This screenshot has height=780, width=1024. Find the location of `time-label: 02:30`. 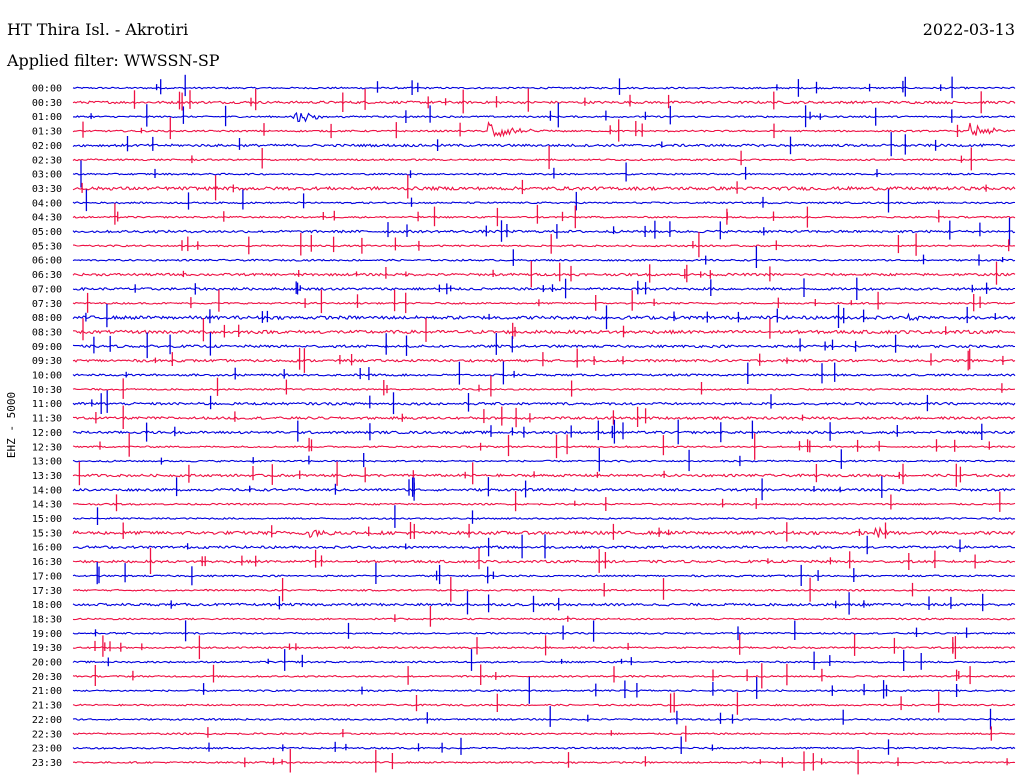

time-label: 02:30 is located at coordinates (47, 160).